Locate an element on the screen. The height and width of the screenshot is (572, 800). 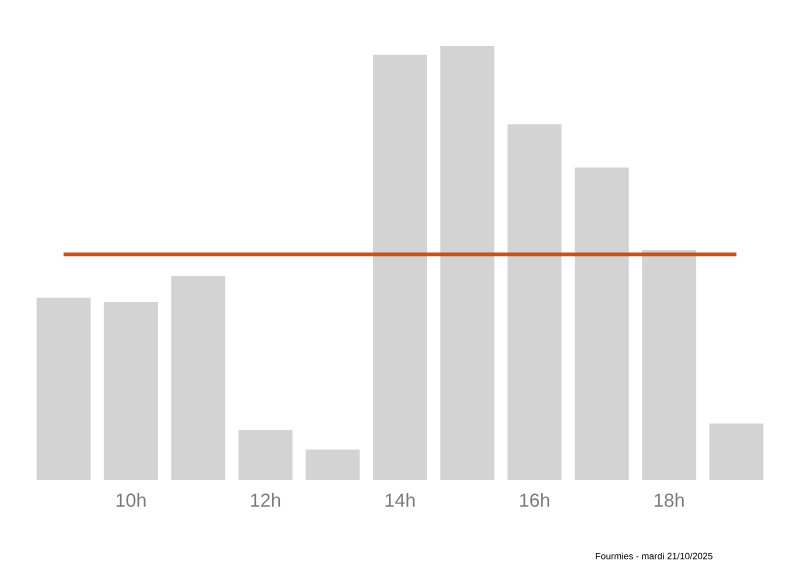
x-tick-label: 10h is located at coordinates (131, 500).